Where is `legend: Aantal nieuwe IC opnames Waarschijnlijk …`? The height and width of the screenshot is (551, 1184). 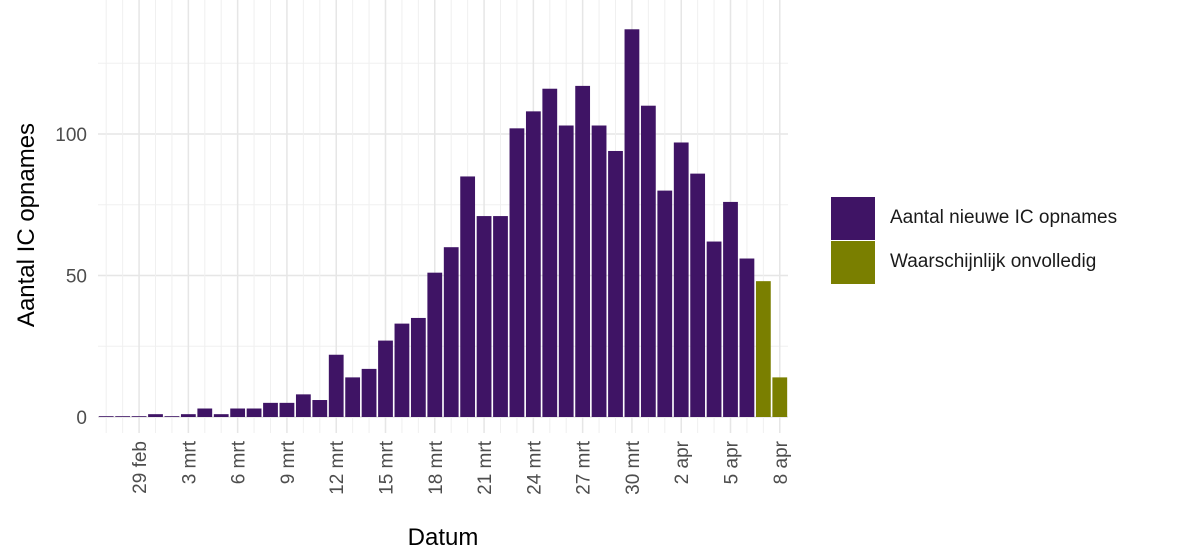
legend: Aantal nieuwe IC opnames Waarschijnlijk … is located at coordinates (974, 240).